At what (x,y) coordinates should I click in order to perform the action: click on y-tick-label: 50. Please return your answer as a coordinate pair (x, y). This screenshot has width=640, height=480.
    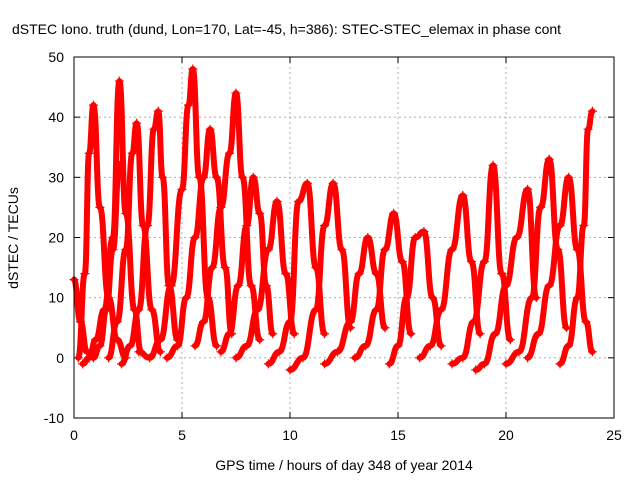
    Looking at the image, I should click on (56, 57).